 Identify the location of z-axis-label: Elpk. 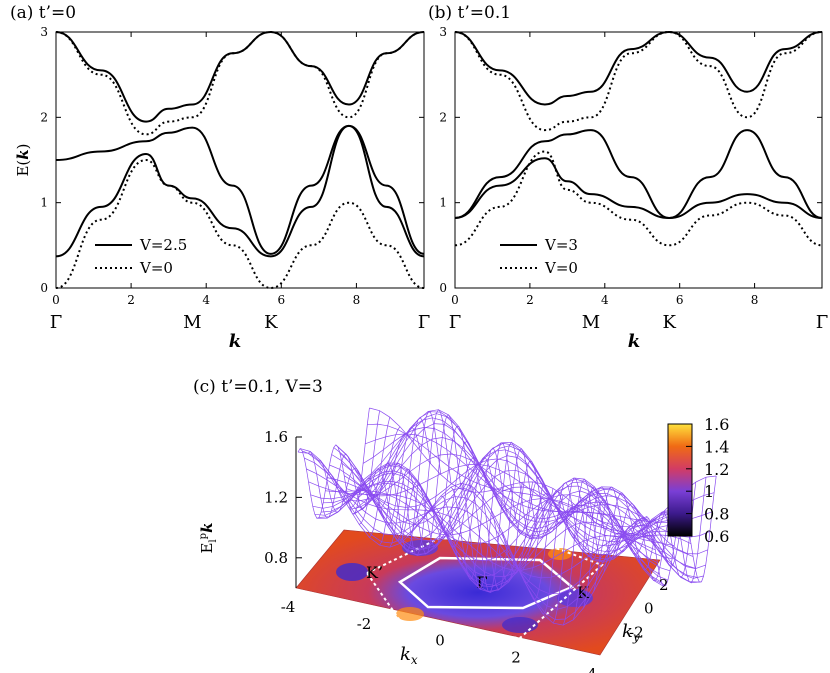
(208, 538).